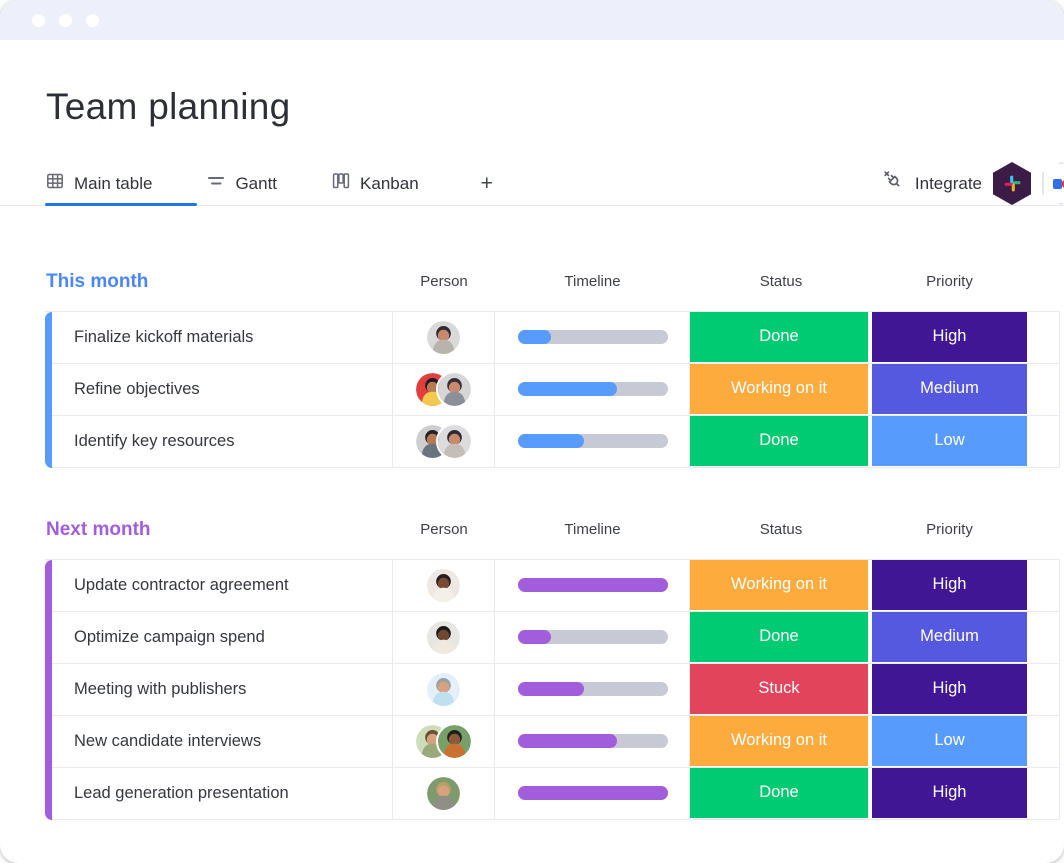 The height and width of the screenshot is (863, 1064). Describe the element at coordinates (137, 388) in the screenshot. I see `task-name: Refine objectives` at that location.